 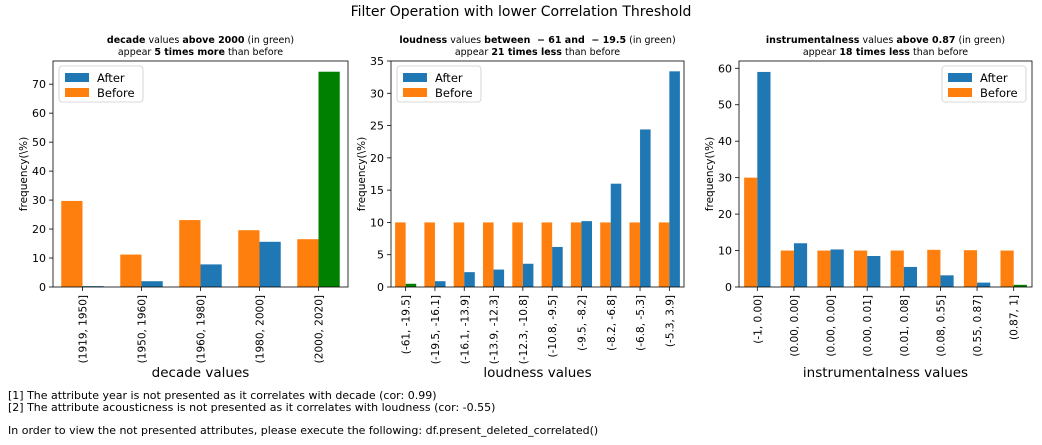 What do you see at coordinates (84, 329) in the screenshot?
I see `x-tick-label: (1919, 1950]` at bounding box center [84, 329].